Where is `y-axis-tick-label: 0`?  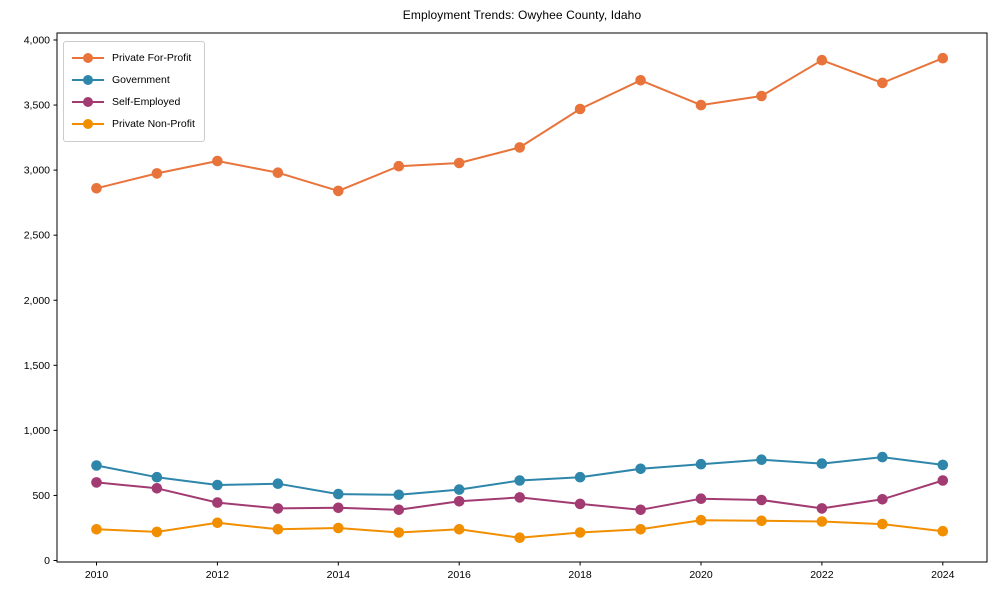
y-axis-tick-label: 0 is located at coordinates (47, 561).